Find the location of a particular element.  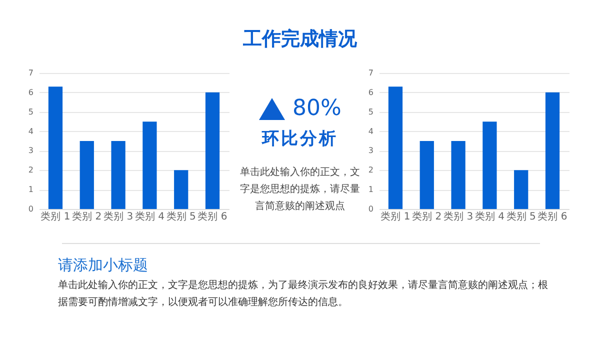

text: 80% is located at coordinates (317, 108).